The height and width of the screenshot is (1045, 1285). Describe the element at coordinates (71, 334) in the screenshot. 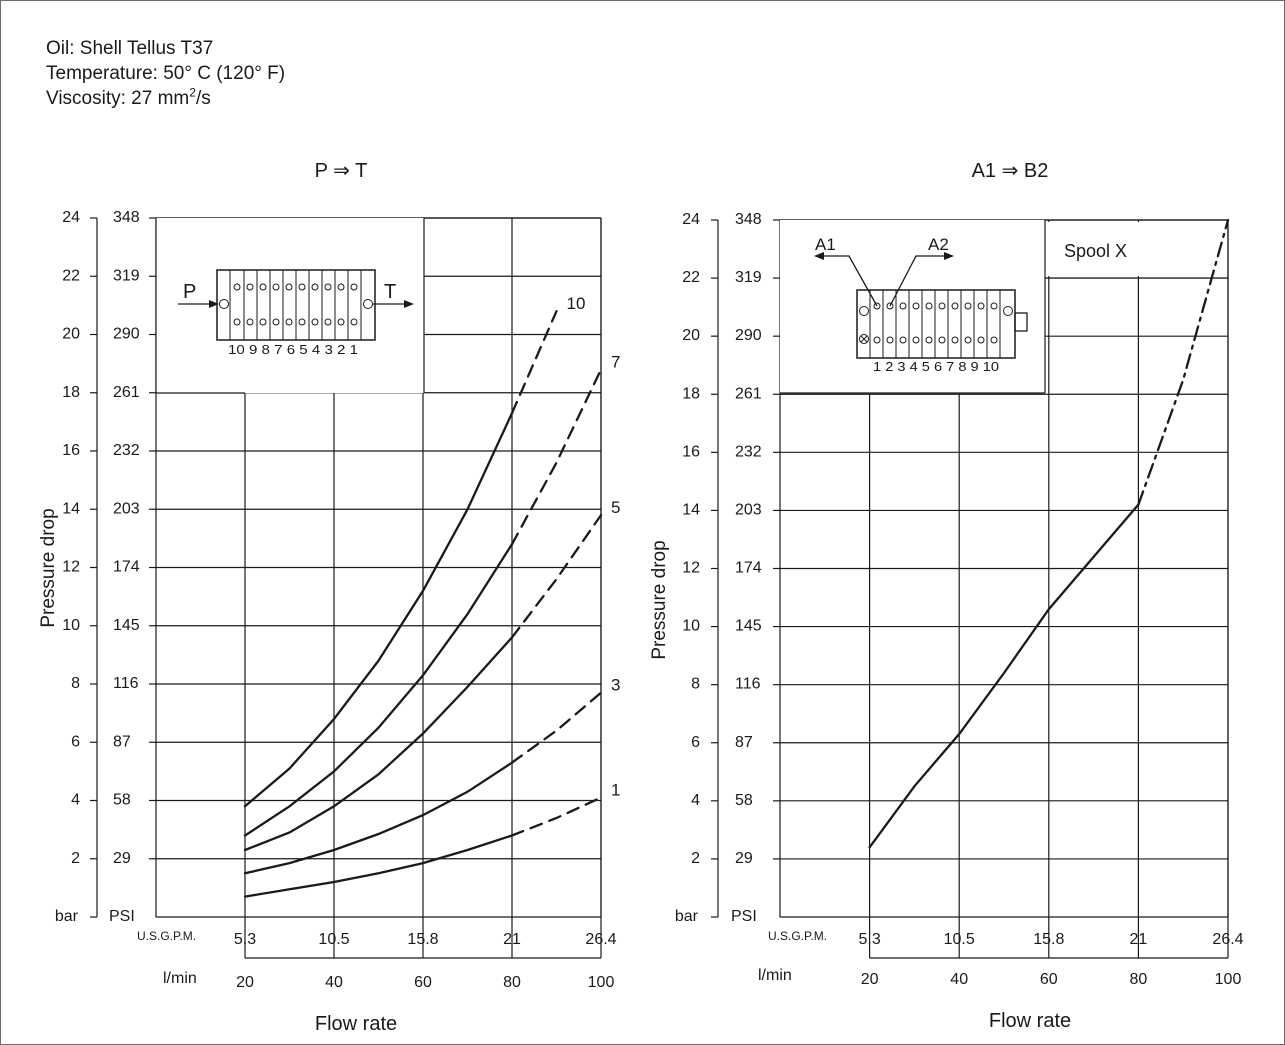

I see `y-tick-label: 20` at that location.